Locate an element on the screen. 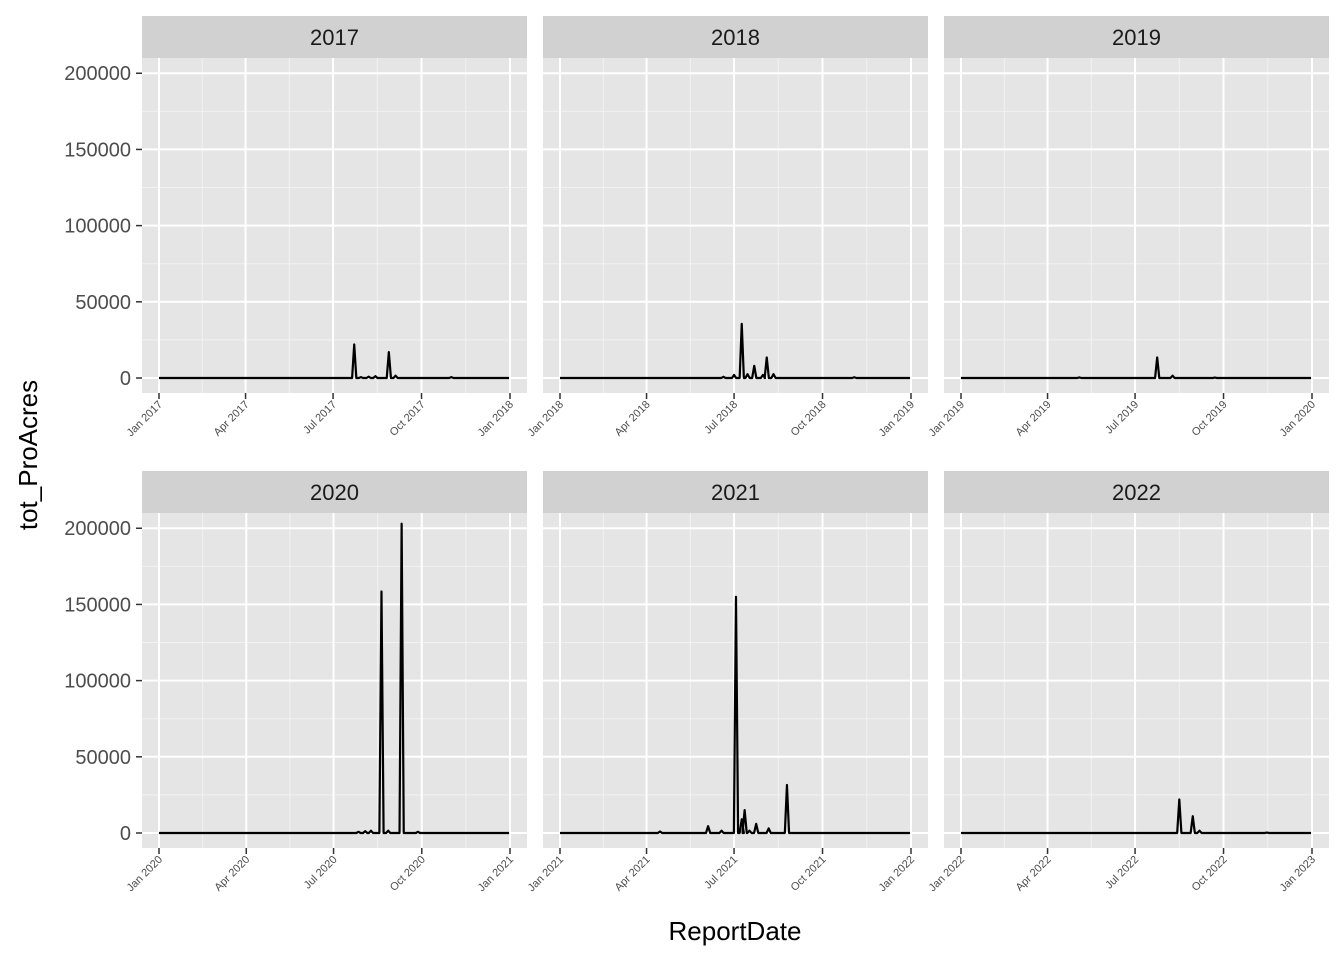 This screenshot has height=960, width=1344. x-tick-label: Jan 2017 is located at coordinates (145, 419).